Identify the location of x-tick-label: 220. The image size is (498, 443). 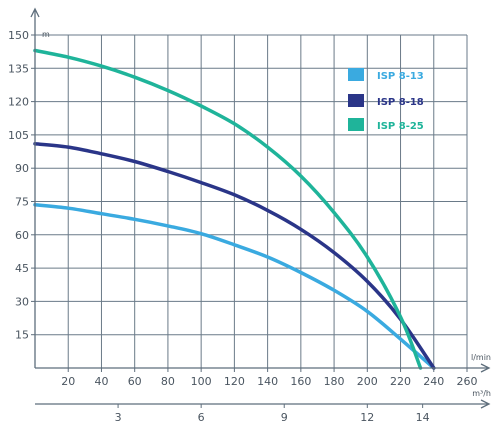
(400, 381).